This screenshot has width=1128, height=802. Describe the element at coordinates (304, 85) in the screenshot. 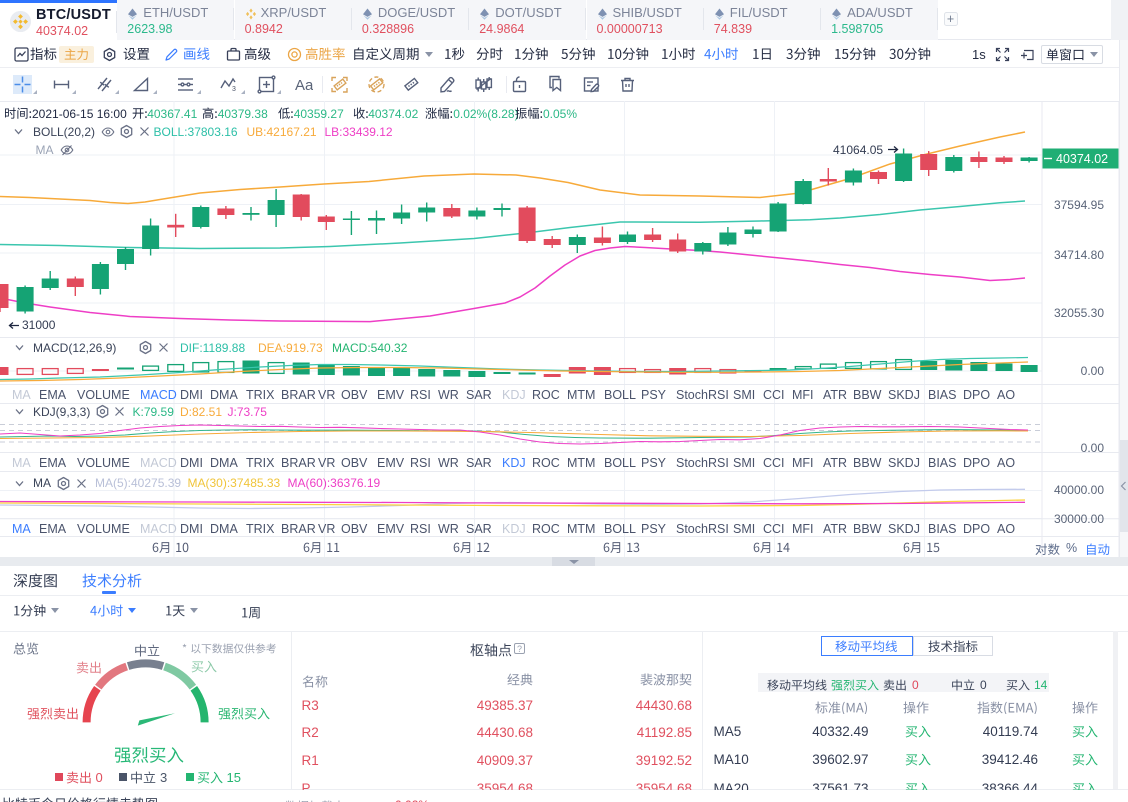

I see `svg-text: Aa` at that location.